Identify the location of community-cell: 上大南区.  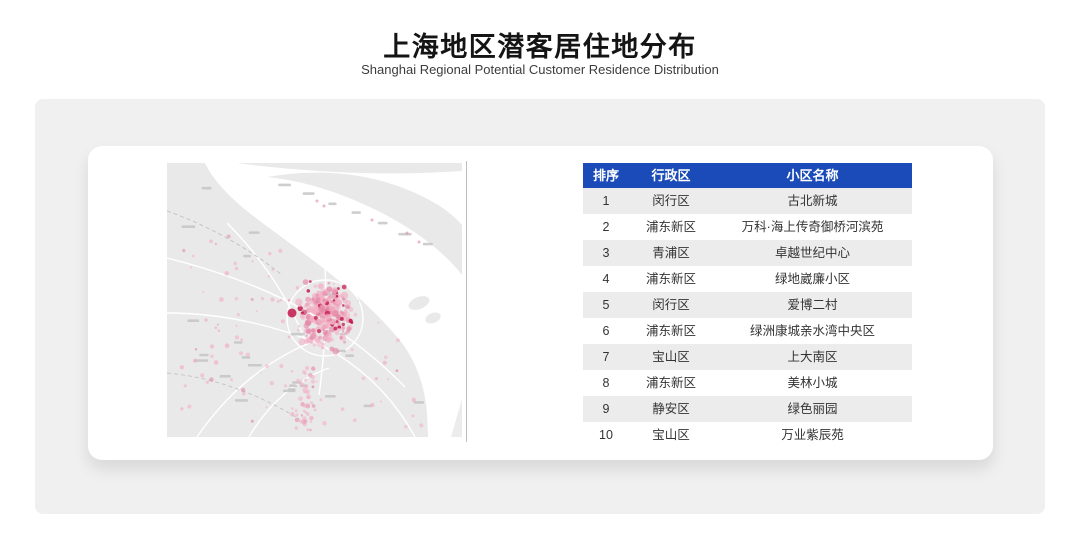
(812, 357).